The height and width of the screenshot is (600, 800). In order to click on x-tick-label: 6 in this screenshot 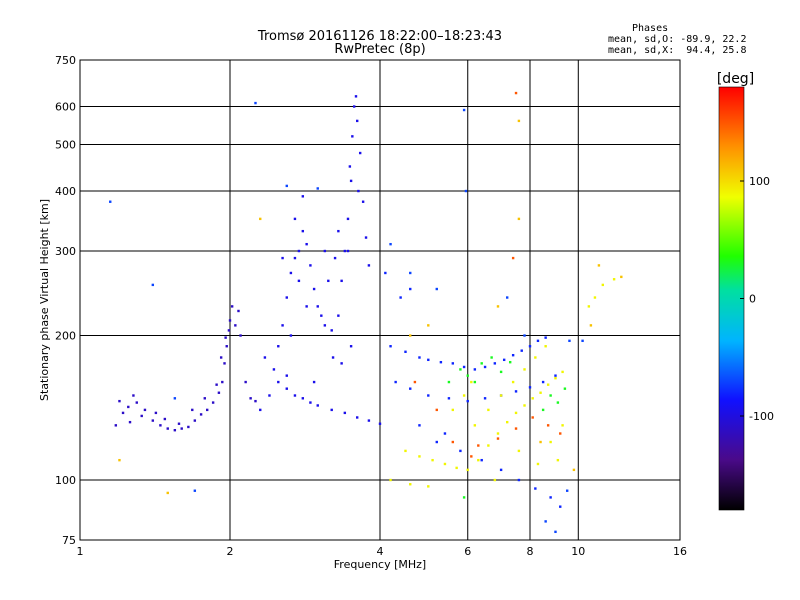, I will do `click(467, 551)`.